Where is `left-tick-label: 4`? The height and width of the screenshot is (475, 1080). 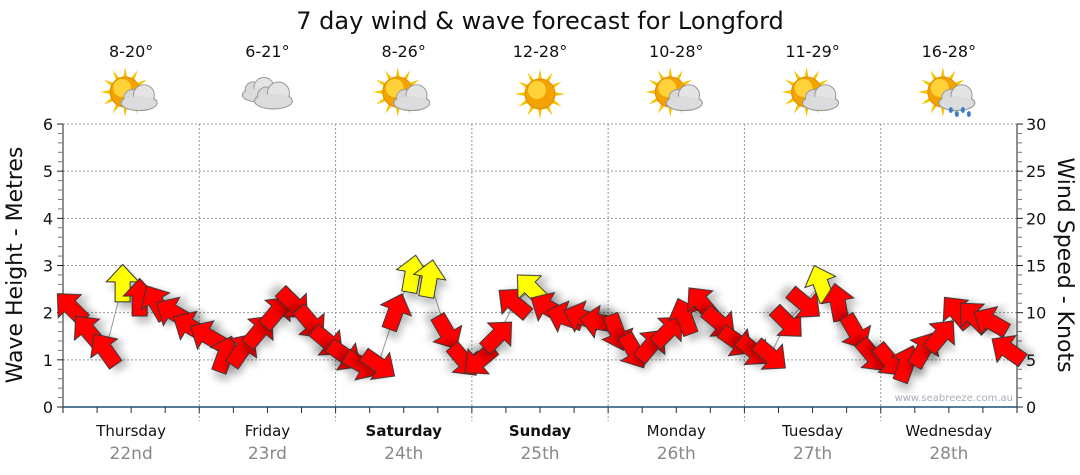
left-tick-label: 4 is located at coordinates (48, 218).